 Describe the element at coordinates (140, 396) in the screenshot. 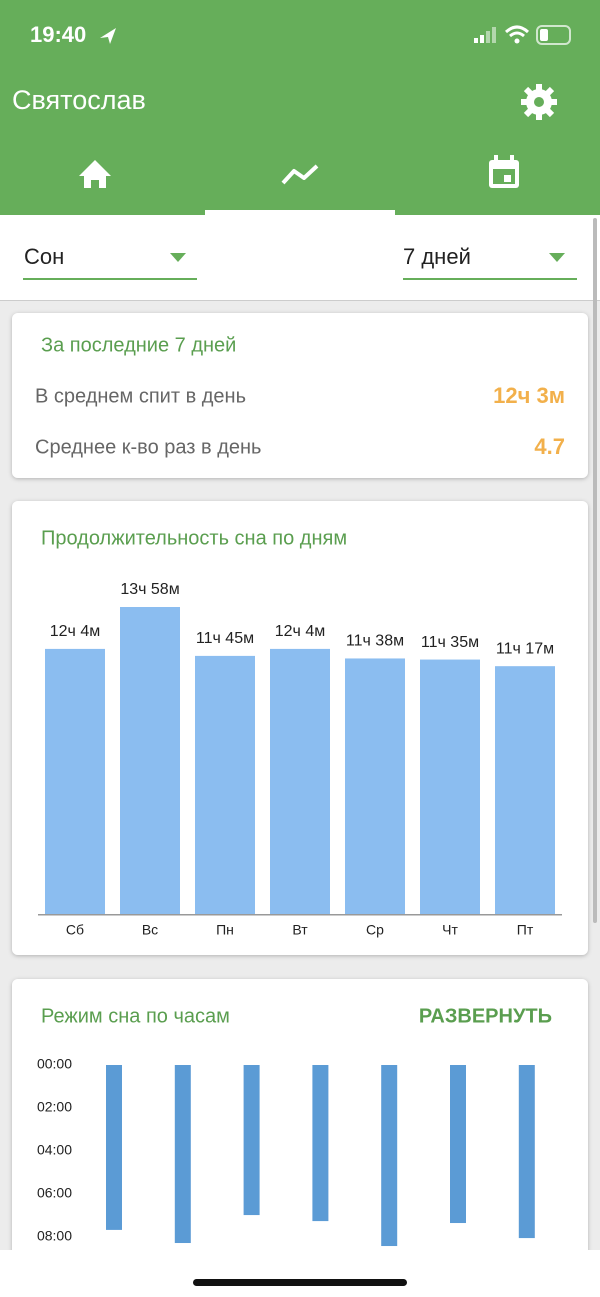

I see `summary-label: В среднем спит в день` at that location.